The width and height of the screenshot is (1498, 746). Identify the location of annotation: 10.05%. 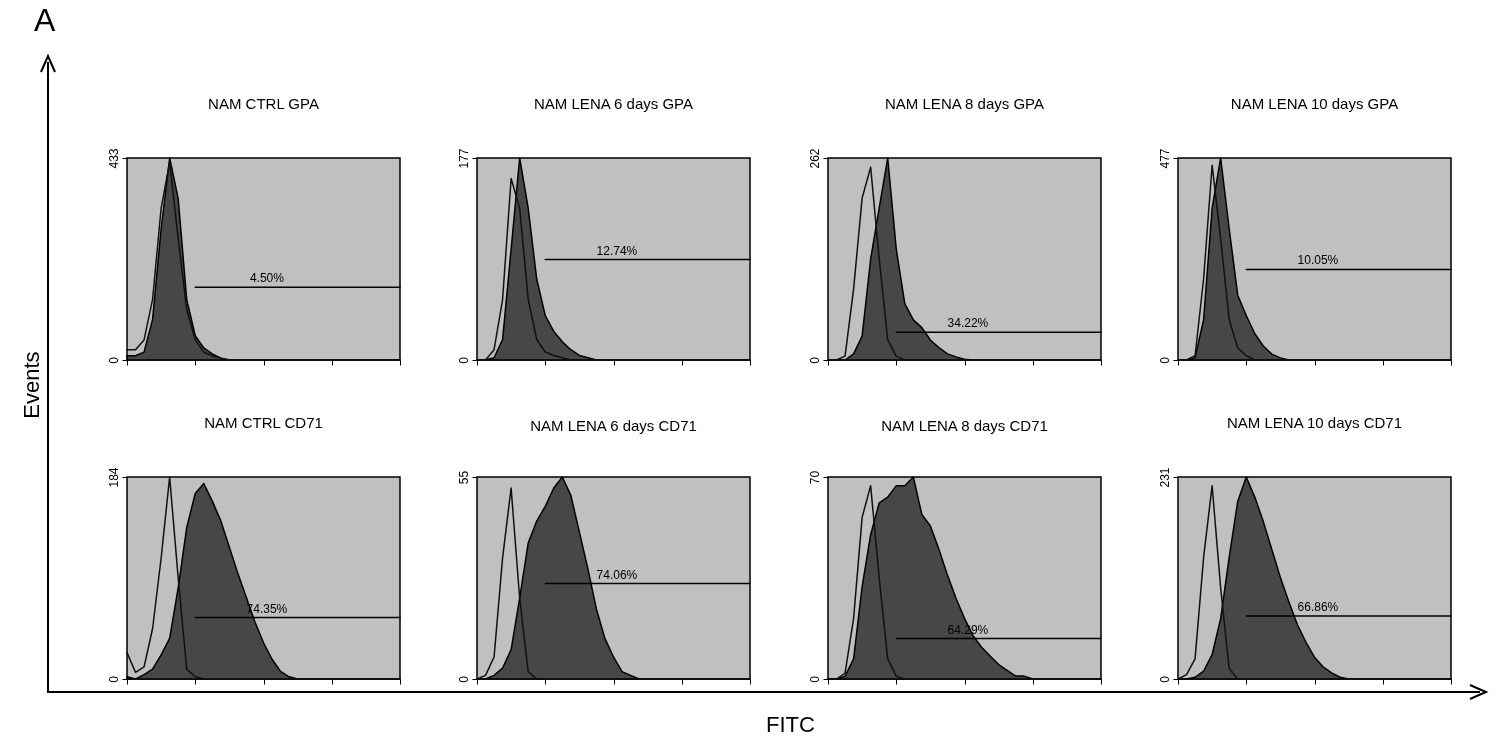
(1318, 260).